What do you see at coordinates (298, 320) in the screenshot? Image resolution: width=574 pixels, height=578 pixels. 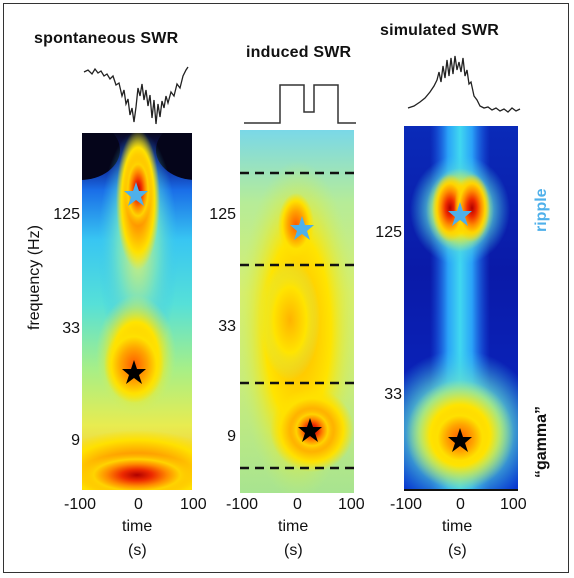 I see `induced-dashed-lines` at bounding box center [298, 320].